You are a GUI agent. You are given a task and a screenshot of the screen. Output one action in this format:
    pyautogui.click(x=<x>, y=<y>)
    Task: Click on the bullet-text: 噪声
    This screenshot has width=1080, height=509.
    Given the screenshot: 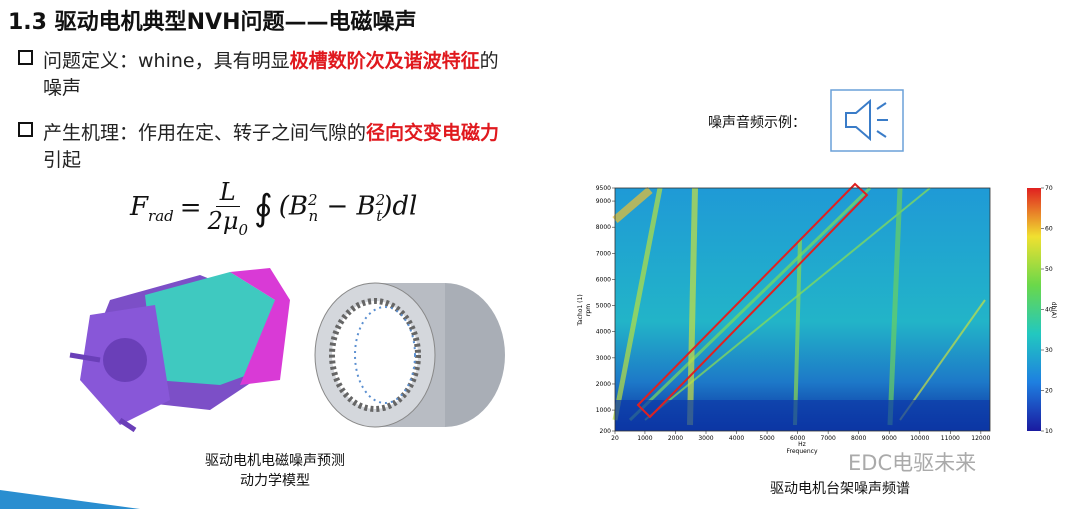 What is the action you would take?
    pyautogui.click(x=62, y=88)
    